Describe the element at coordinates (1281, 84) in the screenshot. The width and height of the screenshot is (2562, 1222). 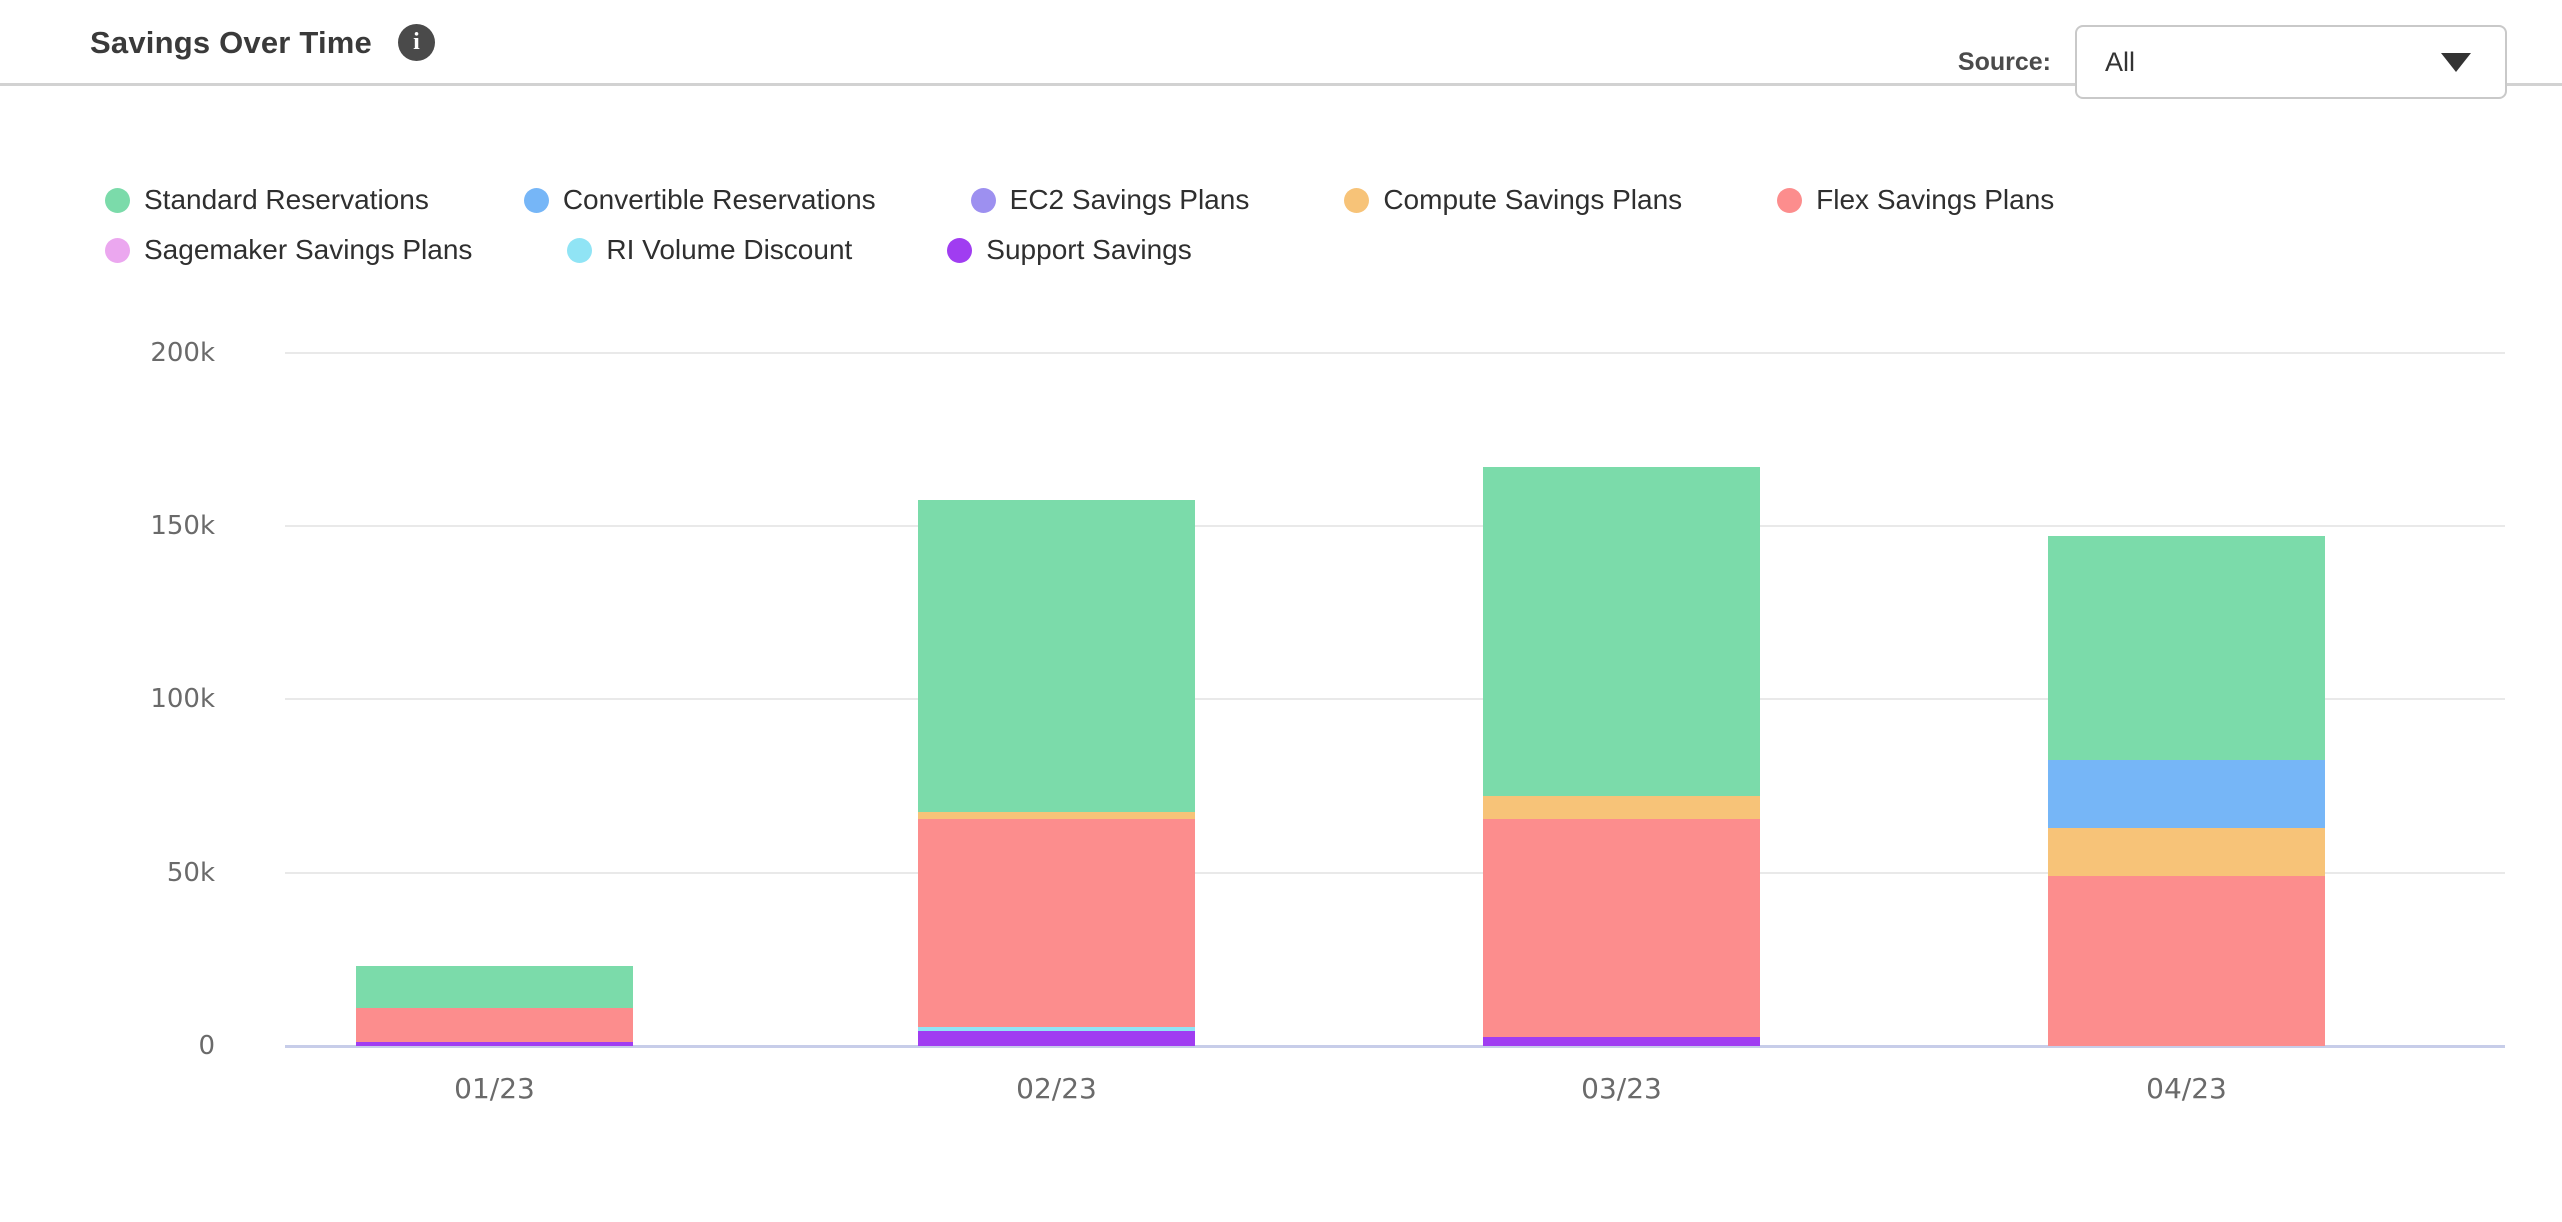
I see `header-divider` at that location.